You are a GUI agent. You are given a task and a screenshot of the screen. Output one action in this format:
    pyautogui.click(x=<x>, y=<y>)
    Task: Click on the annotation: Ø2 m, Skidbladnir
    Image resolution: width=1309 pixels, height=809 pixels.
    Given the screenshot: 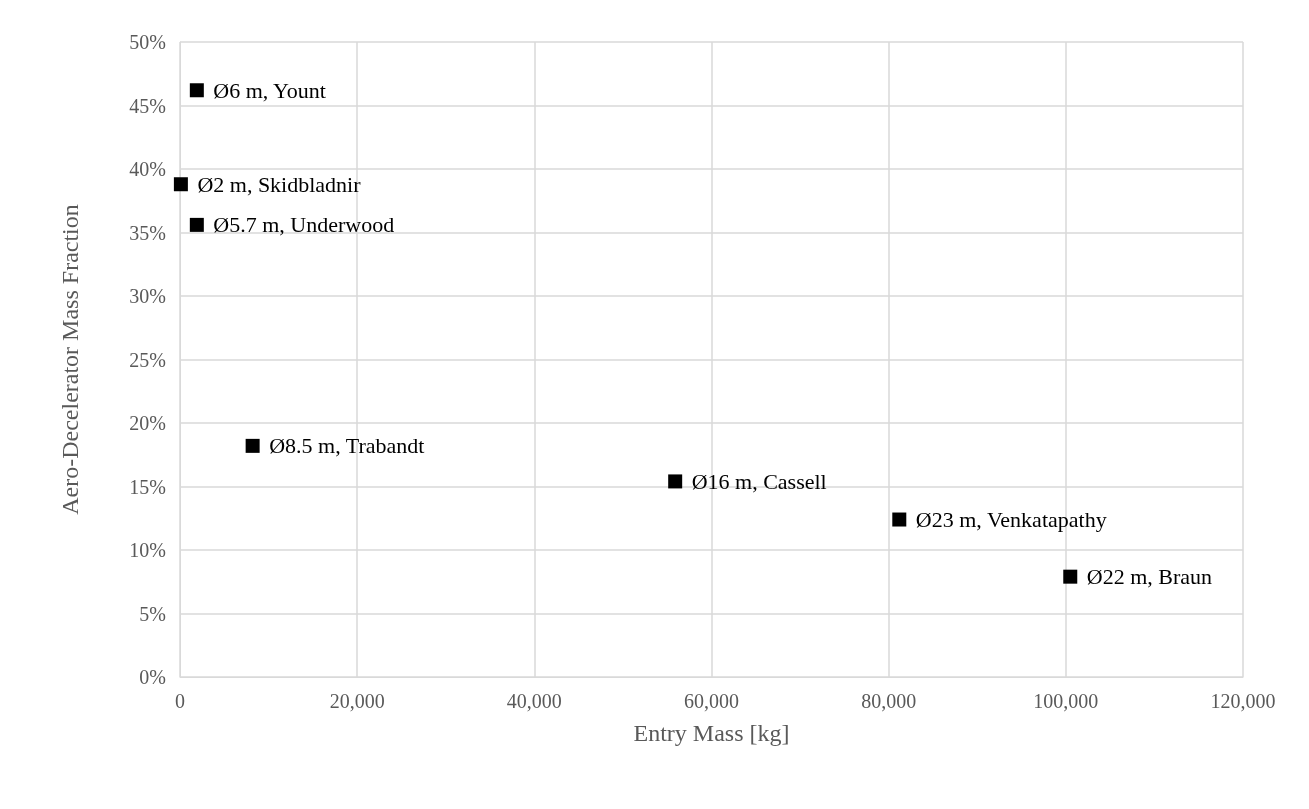 What is the action you would take?
    pyautogui.click(x=279, y=184)
    